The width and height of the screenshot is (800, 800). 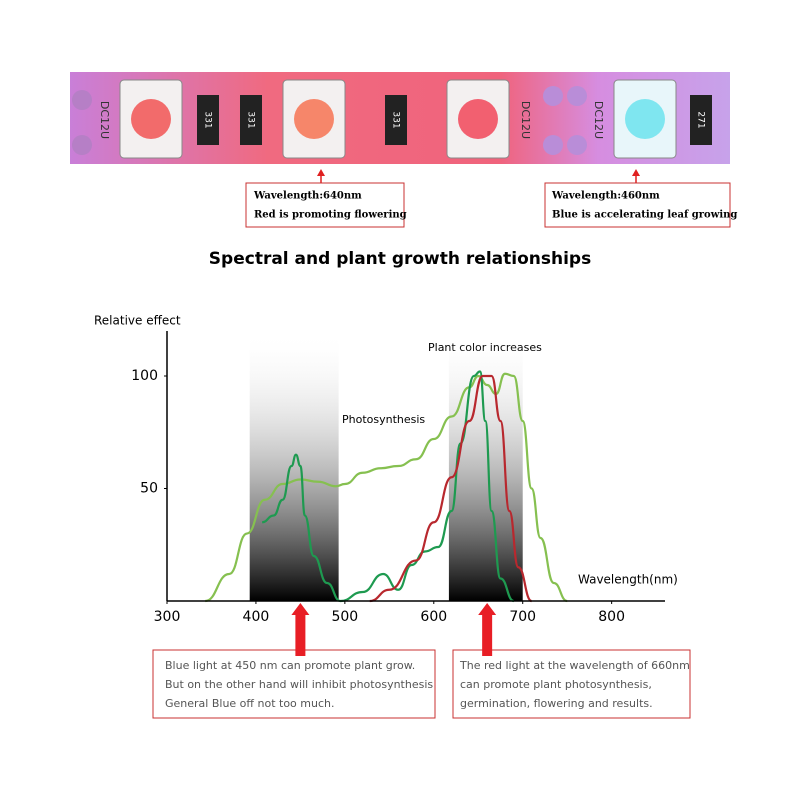 What do you see at coordinates (605, 196) in the screenshot?
I see `callout-text: Wavelength:460nm` at bounding box center [605, 196].